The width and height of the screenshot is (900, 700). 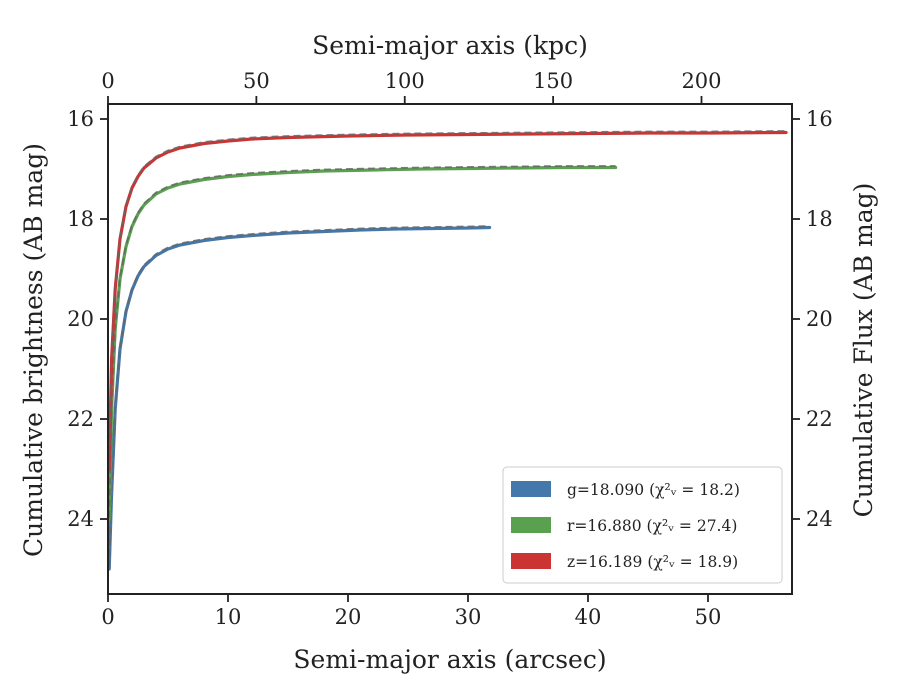 I want to click on legend-swatch-r, so click(x=531, y=525).